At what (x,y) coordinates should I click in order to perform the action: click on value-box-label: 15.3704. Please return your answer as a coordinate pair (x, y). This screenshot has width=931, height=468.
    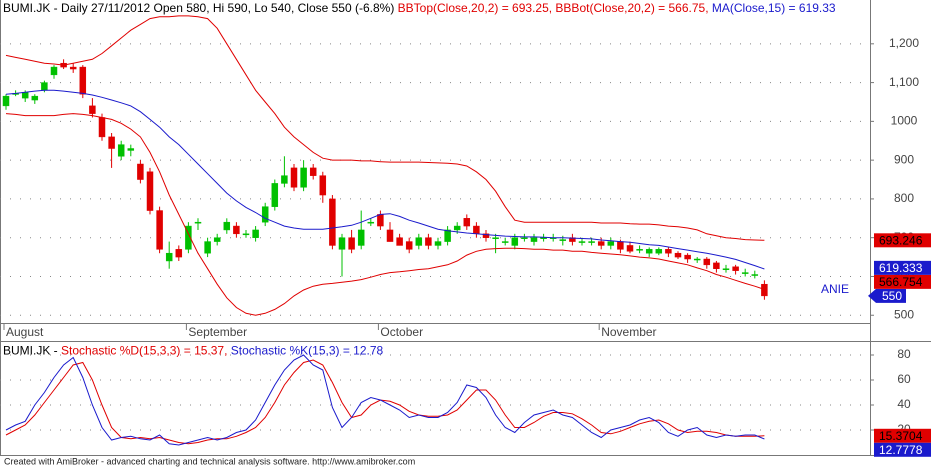
    Looking at the image, I should click on (901, 436).